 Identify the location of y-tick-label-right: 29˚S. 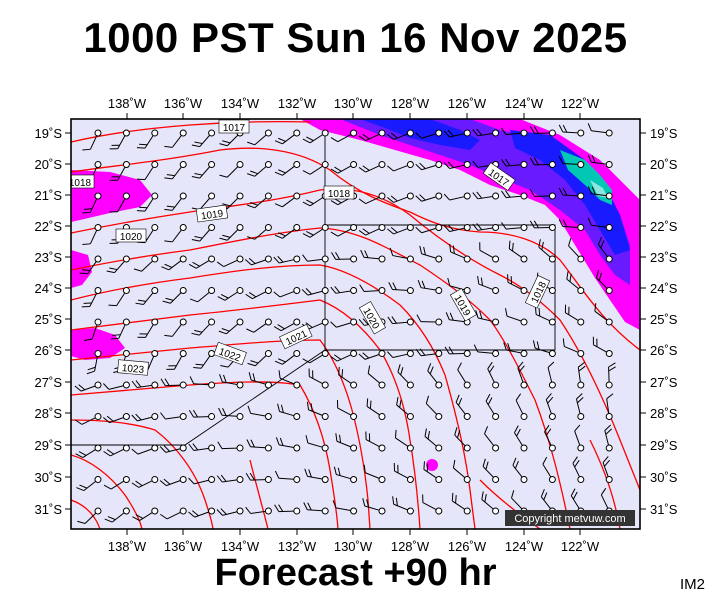
(664, 445).